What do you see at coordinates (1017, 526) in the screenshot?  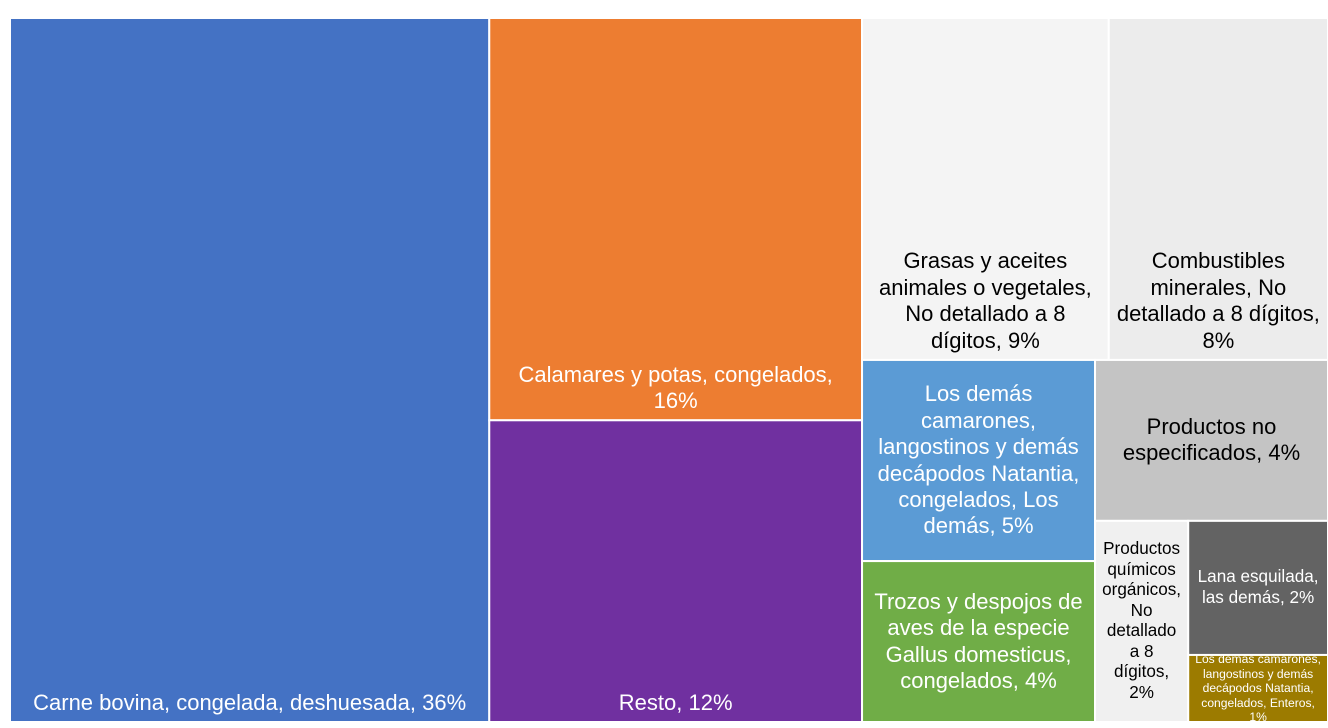 I see `tile-value: 5%` at bounding box center [1017, 526].